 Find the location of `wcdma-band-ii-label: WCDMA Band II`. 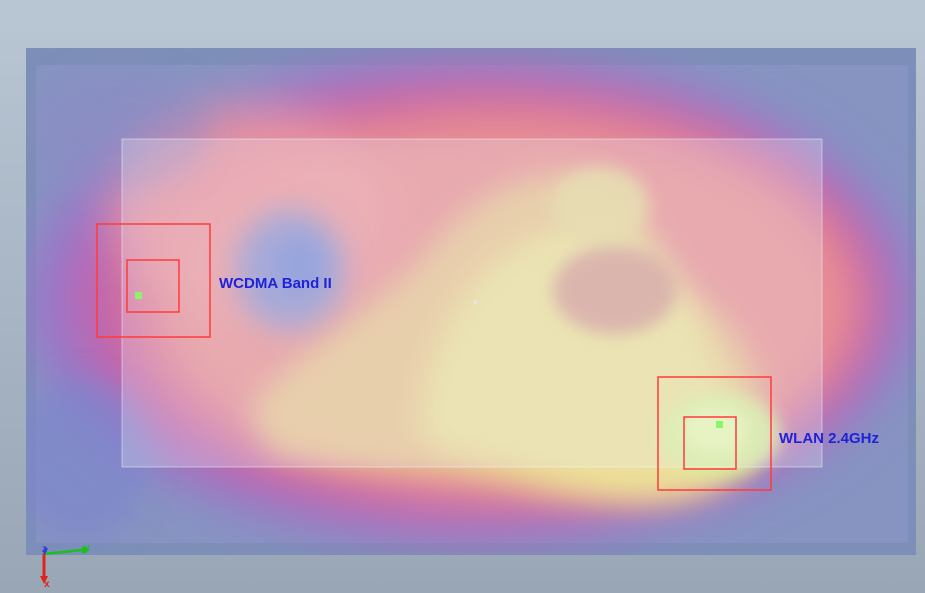

wcdma-band-ii-label: WCDMA Band II is located at coordinates (275, 283).